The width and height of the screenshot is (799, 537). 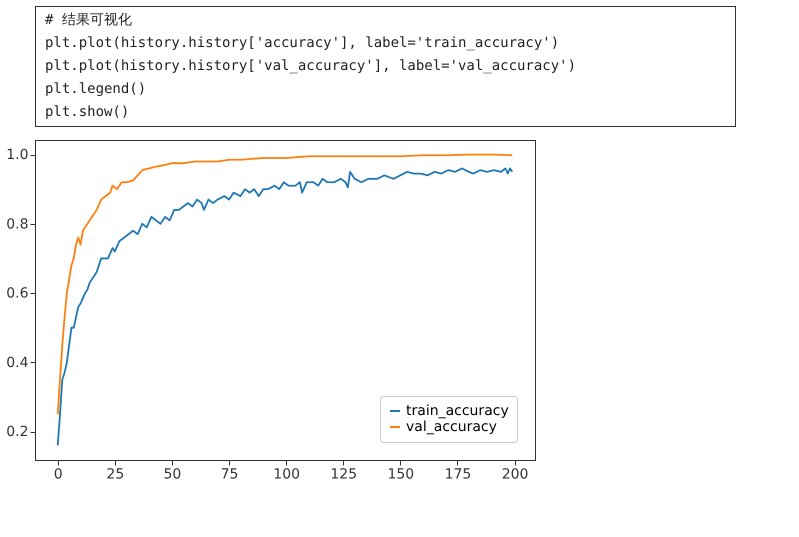 What do you see at coordinates (229, 474) in the screenshot?
I see `x-tick-label: 75` at bounding box center [229, 474].